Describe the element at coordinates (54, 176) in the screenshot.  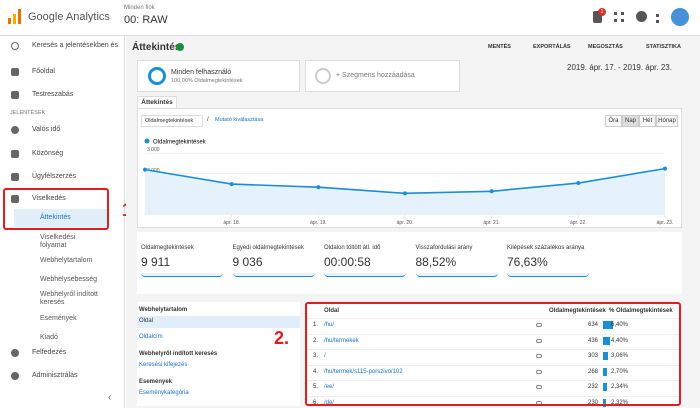
I see `label: Ügyfélszerzés` at that location.